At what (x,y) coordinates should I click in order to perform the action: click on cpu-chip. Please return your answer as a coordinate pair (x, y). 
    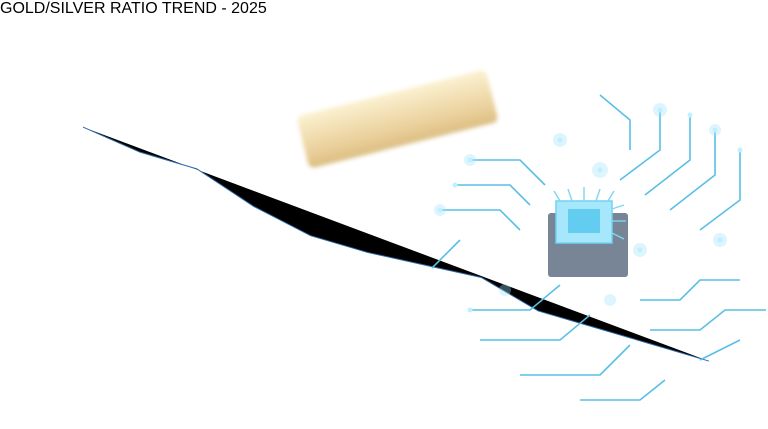
    Looking at the image, I should click on (588, 232).